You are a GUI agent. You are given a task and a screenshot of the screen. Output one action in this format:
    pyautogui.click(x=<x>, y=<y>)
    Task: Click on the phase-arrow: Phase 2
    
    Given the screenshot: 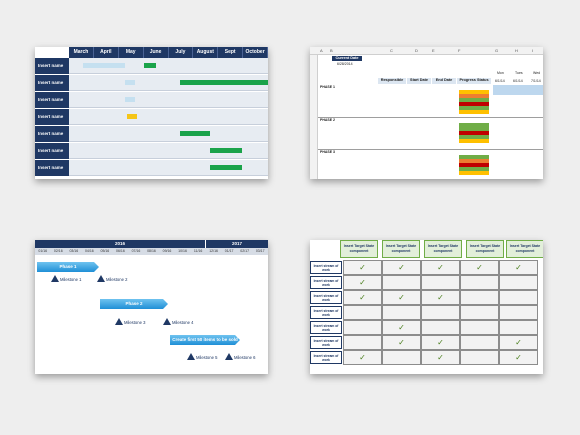 What is the action you would take?
    pyautogui.click(x=134, y=304)
    